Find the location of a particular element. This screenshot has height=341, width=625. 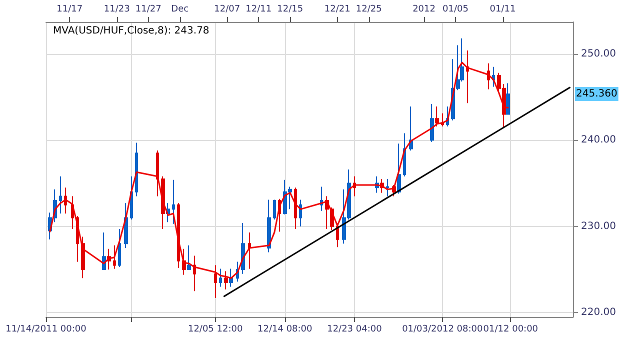

text: MVA(USD/HUF,Close,8): 243.78 is located at coordinates (131, 31).